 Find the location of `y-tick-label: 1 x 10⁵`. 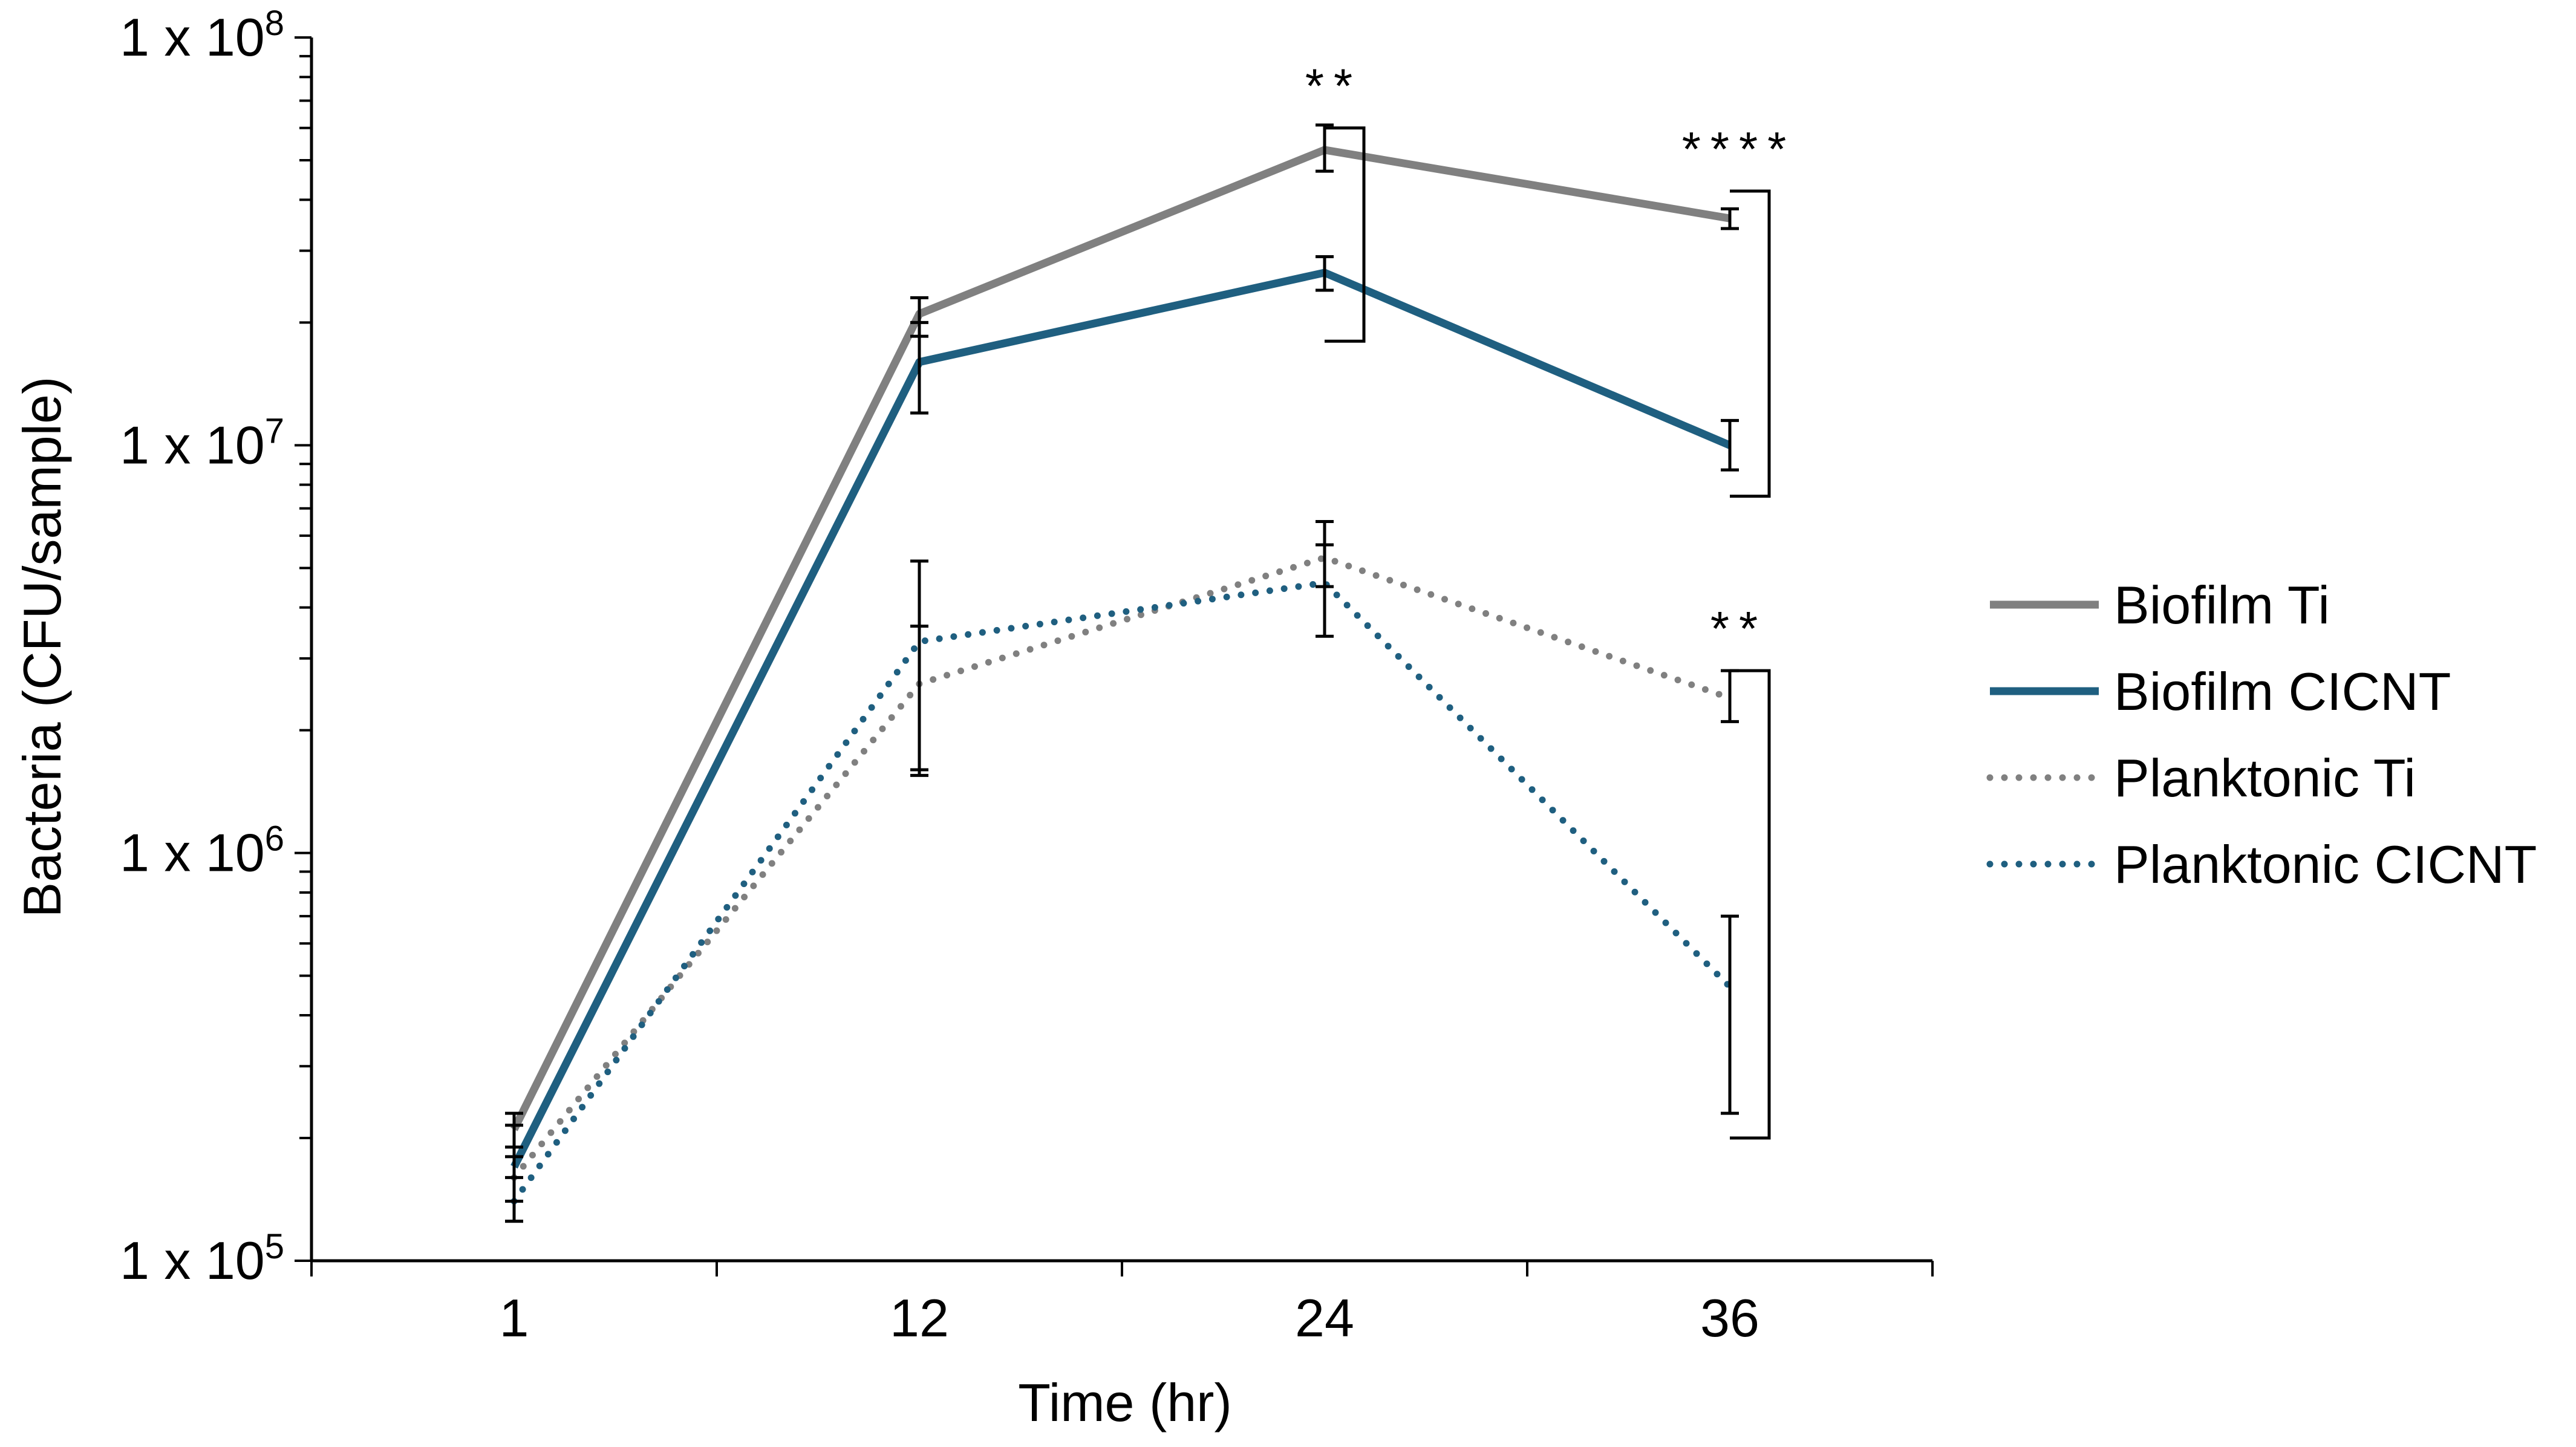

y-tick-label: 1 x 10⁵ is located at coordinates (202, 1258).